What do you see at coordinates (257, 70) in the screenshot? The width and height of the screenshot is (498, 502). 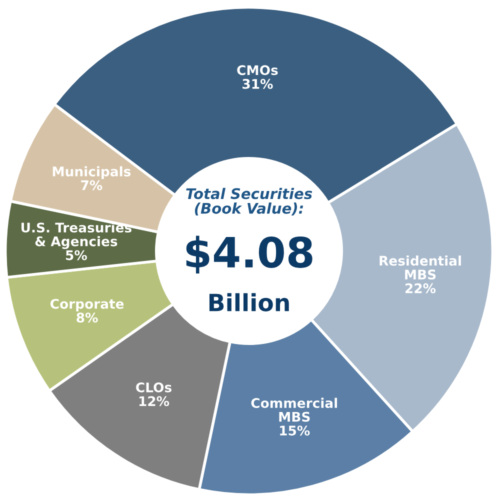 I see `slice-label: CMOs` at bounding box center [257, 70].